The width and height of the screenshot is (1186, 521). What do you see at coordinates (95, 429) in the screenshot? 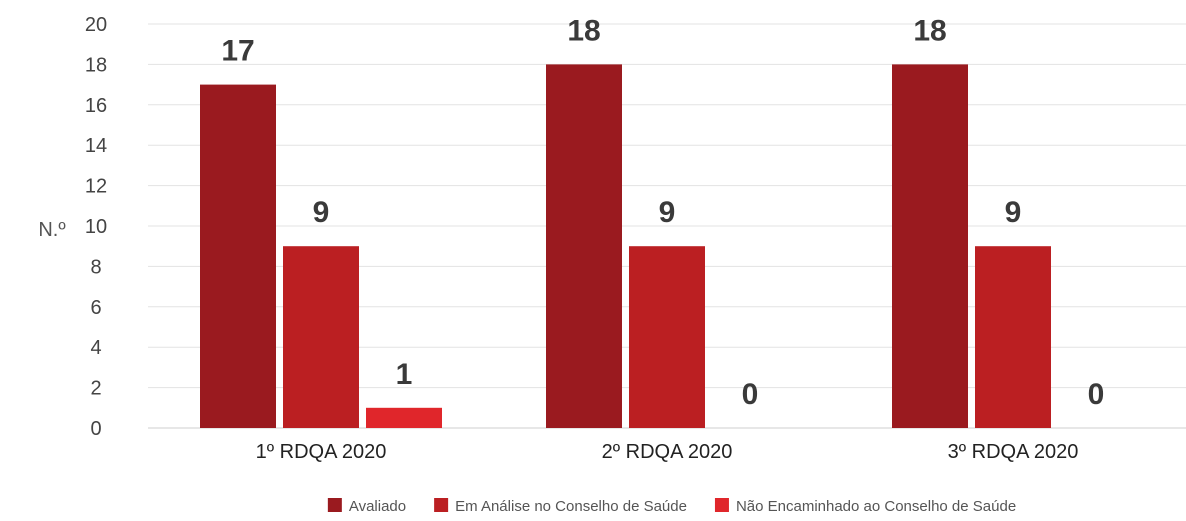
I see `y-tick-label: 0` at bounding box center [95, 429].